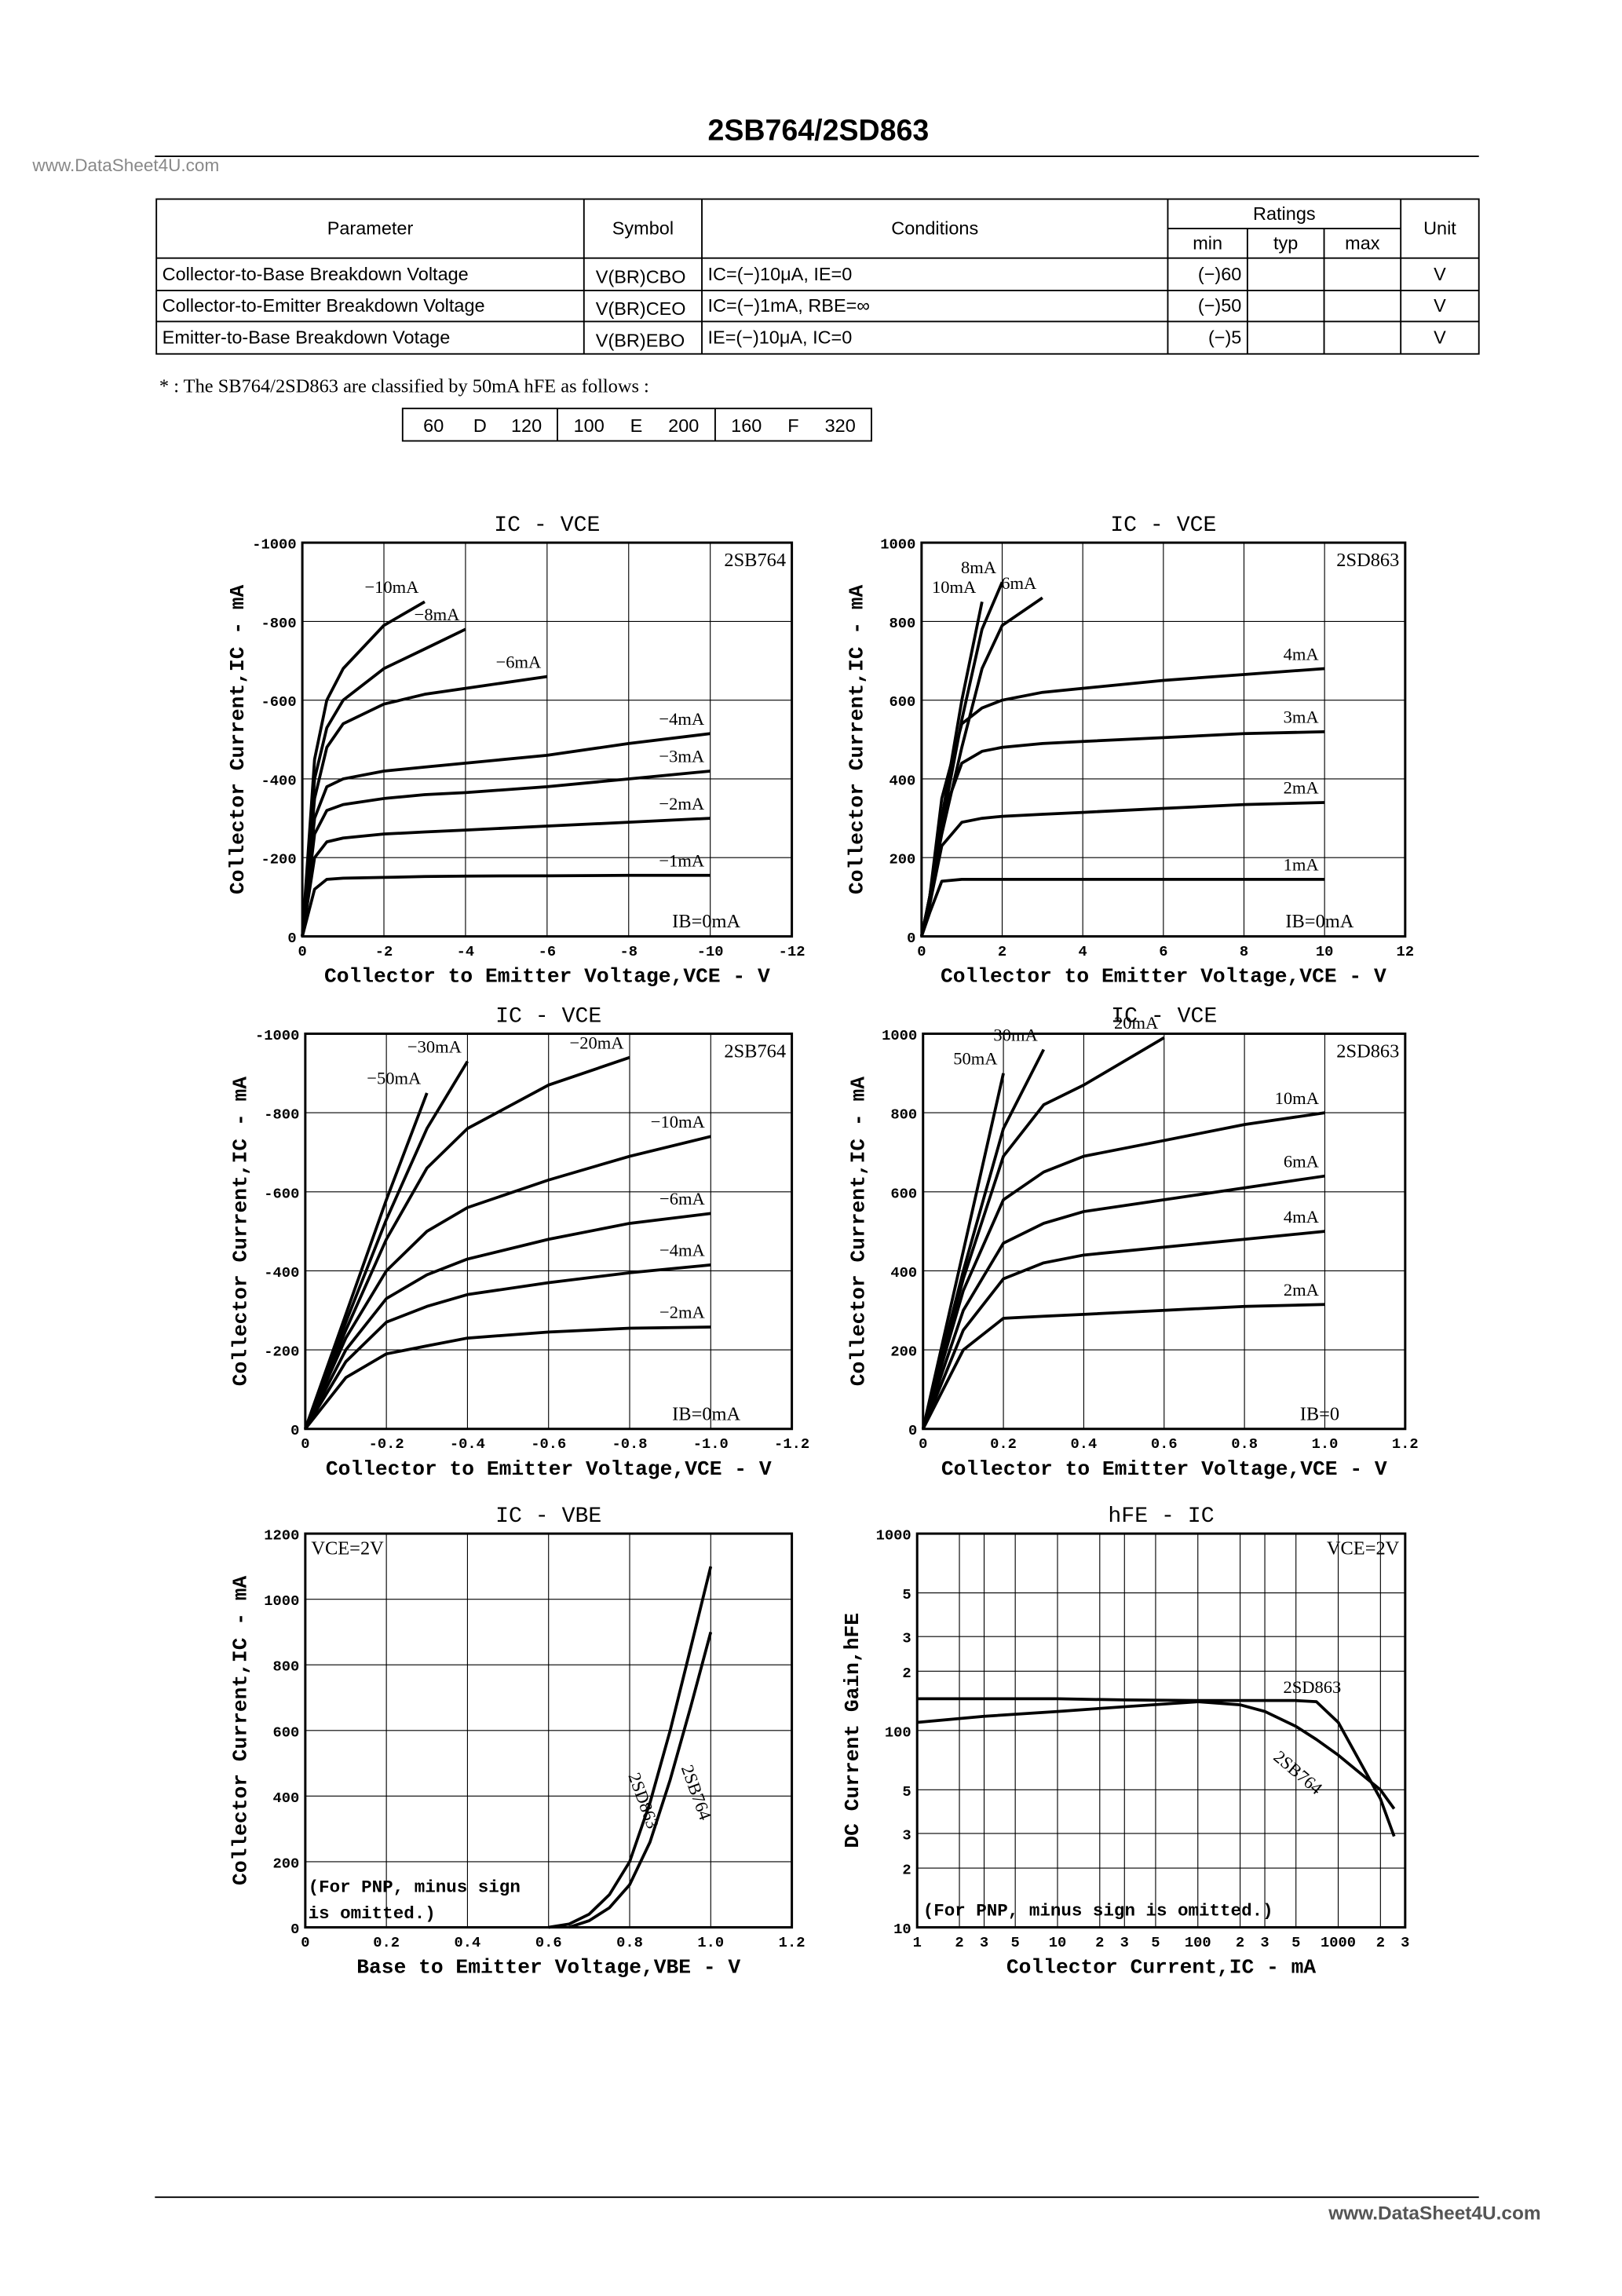  Describe the element at coordinates (1338, 1942) in the screenshot. I see `x-tick-label: 1000` at that location.